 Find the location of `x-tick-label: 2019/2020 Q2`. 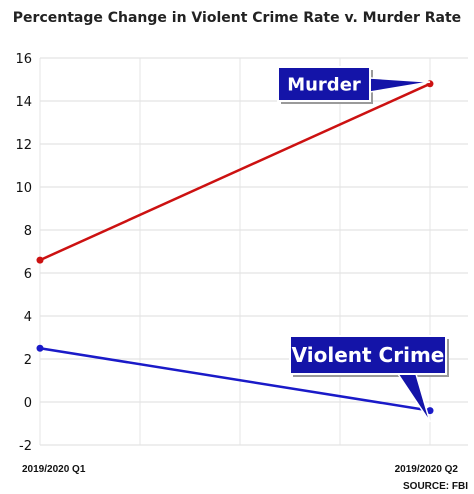

x-tick-label: 2019/2020 Q2 is located at coordinates (427, 469).